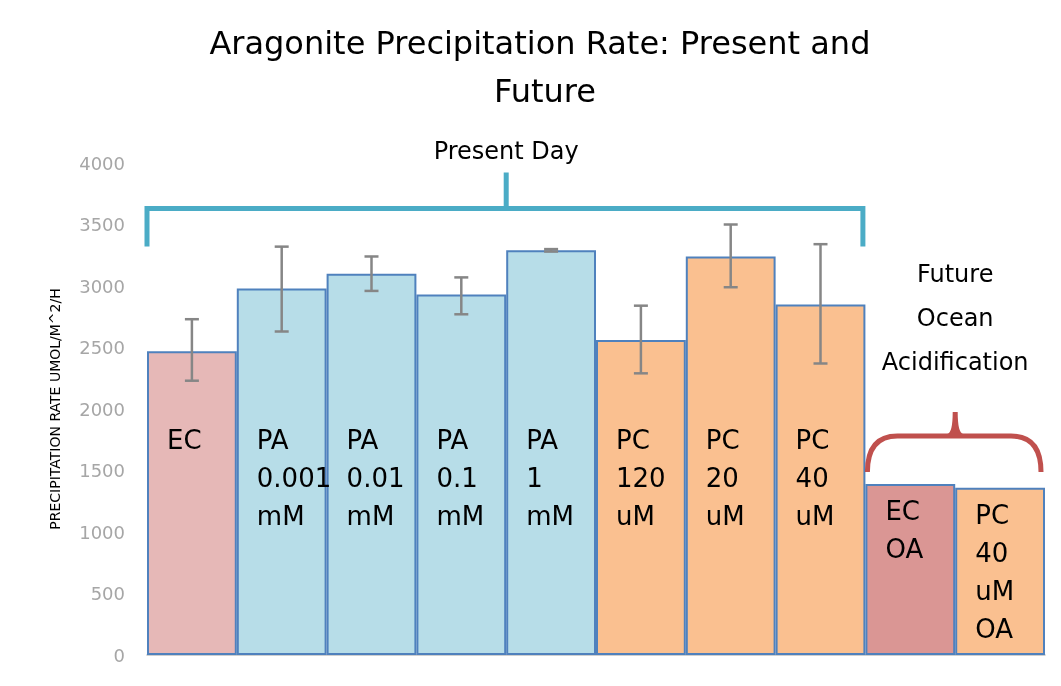 Image resolution: width=1061 pixels, height=686 pixels. I want to click on y-tick-label: 3500, so click(102, 224).